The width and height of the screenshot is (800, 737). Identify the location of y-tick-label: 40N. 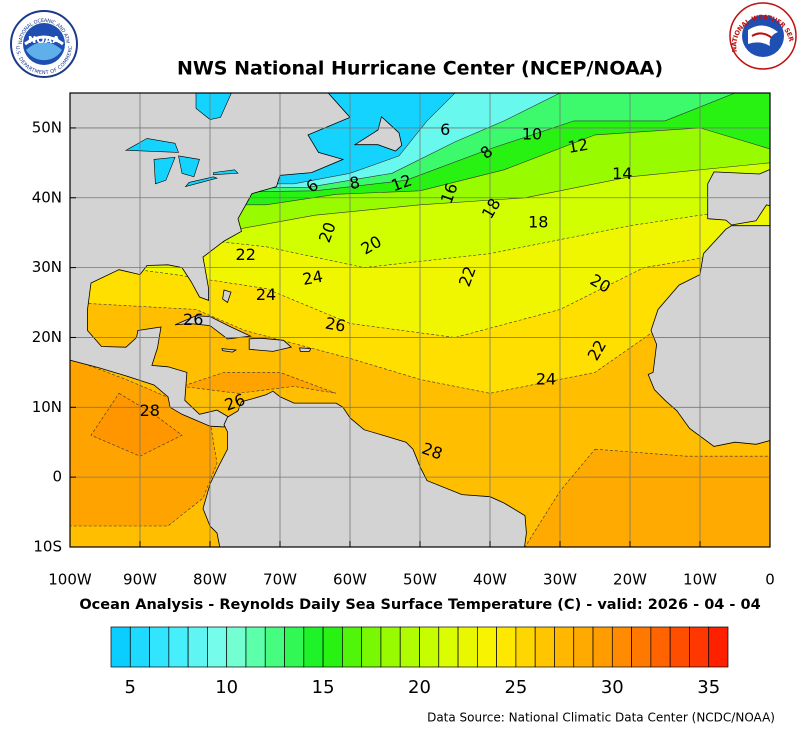
(47, 197).